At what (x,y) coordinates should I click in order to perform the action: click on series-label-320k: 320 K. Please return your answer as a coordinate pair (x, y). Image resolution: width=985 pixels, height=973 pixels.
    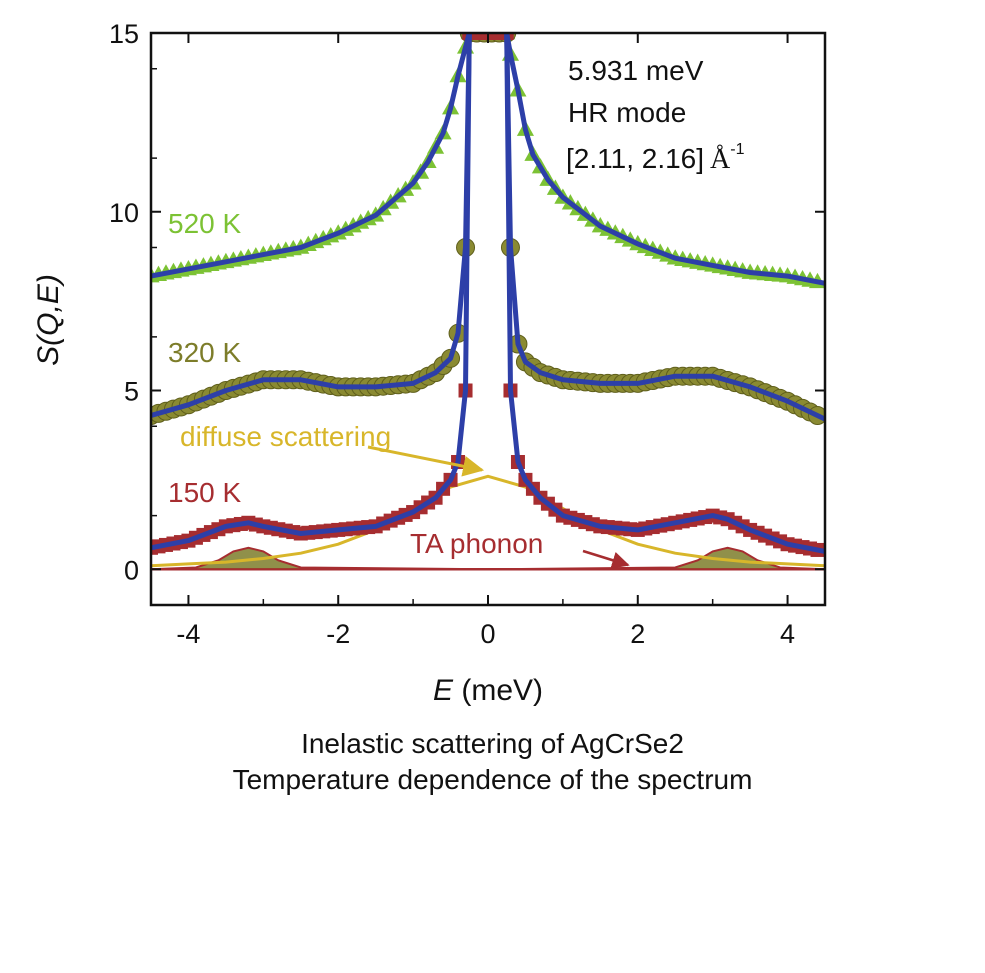
    Looking at the image, I should click on (204, 352).